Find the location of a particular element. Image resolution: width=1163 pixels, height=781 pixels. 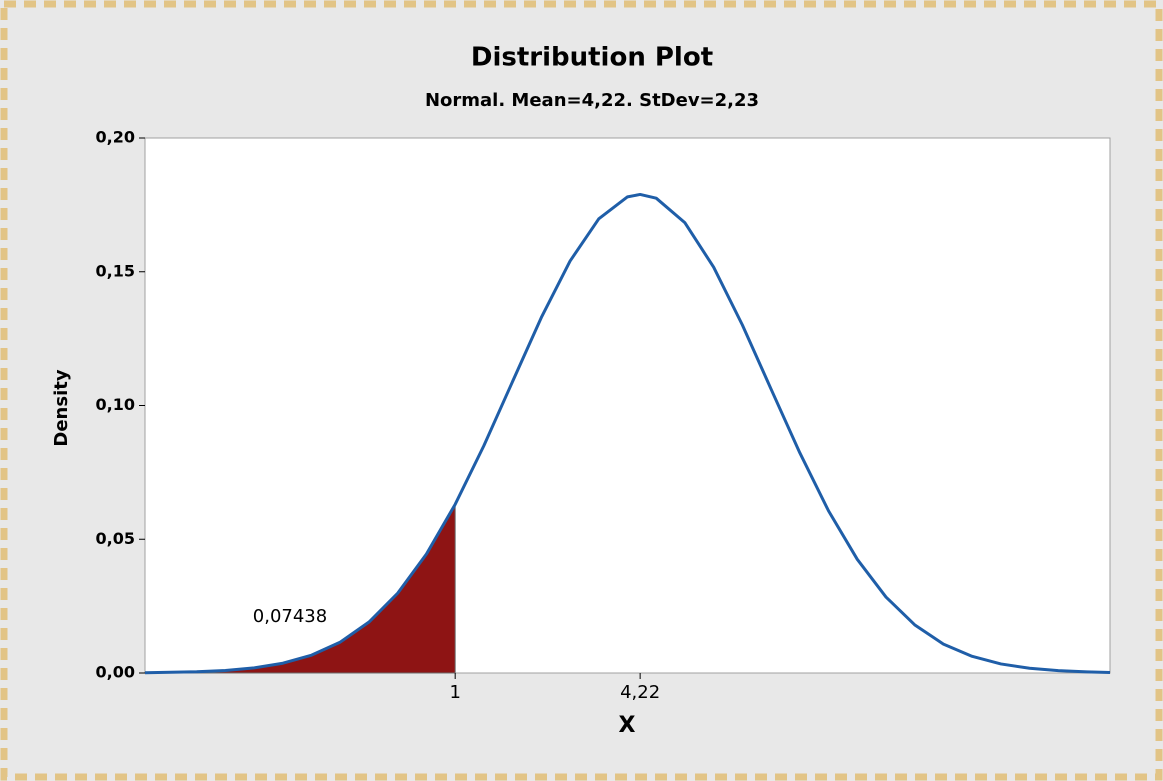

x-tick-label: 1 is located at coordinates (454, 692).